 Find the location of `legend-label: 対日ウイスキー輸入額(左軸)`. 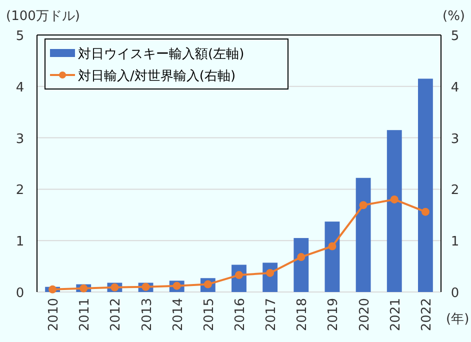

legend-label: 対日ウイスキー輸入額(左軸) is located at coordinates (161, 54).